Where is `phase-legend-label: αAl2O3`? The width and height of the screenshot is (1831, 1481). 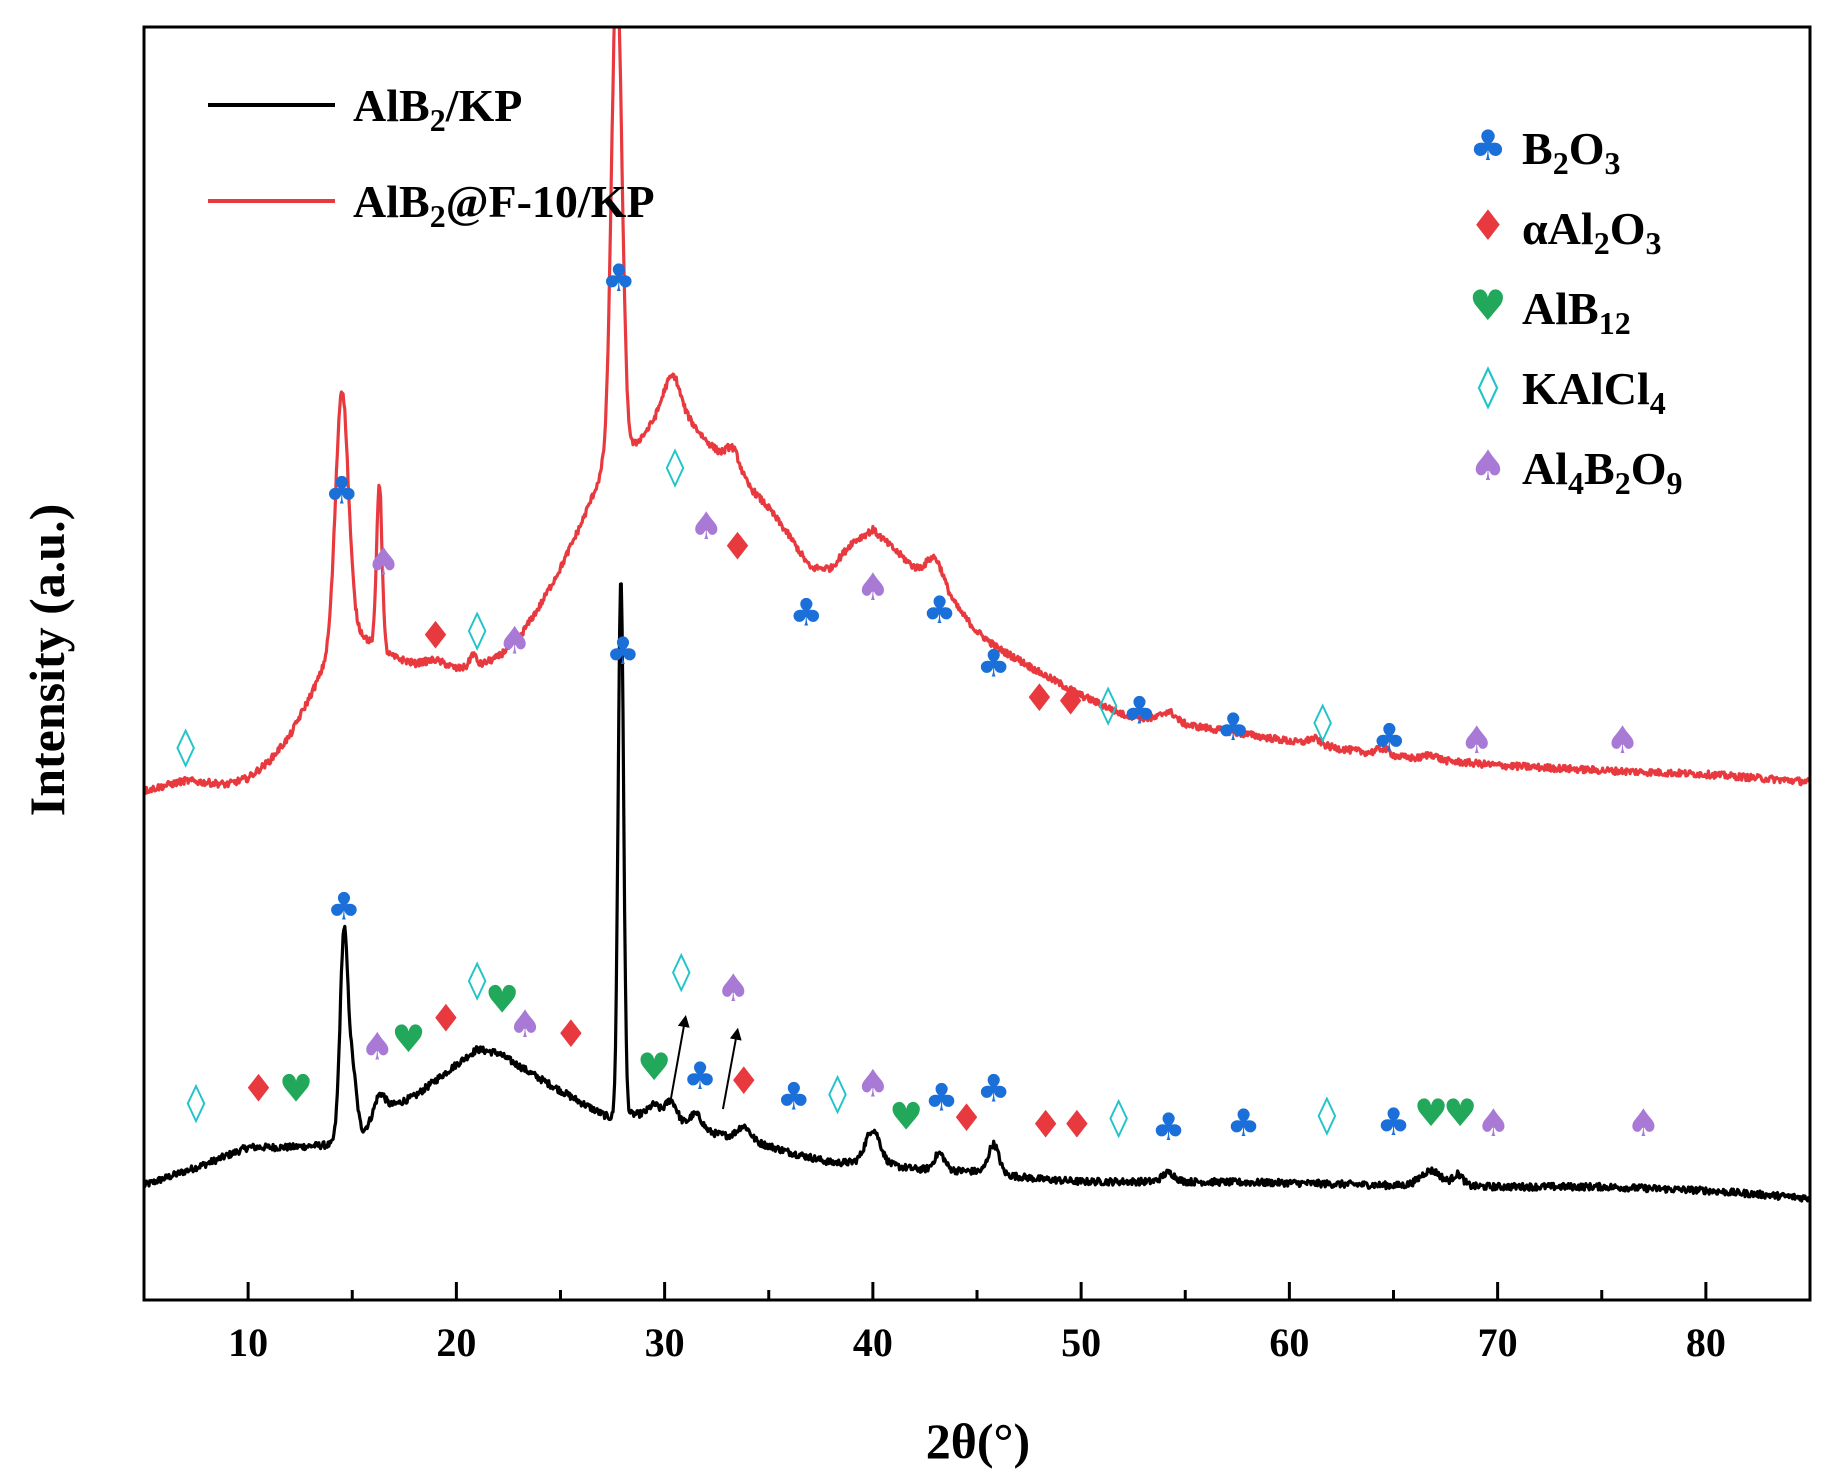 phase-legend-label: αAl2O3 is located at coordinates (1591, 232).